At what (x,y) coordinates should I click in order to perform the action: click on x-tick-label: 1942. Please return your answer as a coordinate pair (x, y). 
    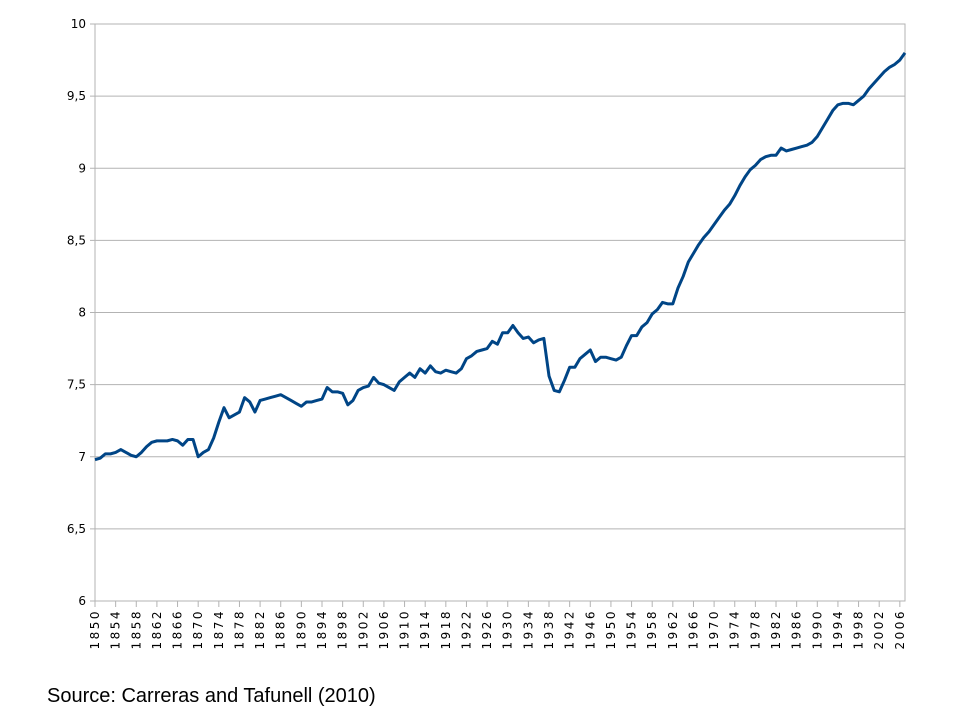
    Looking at the image, I should click on (570, 629).